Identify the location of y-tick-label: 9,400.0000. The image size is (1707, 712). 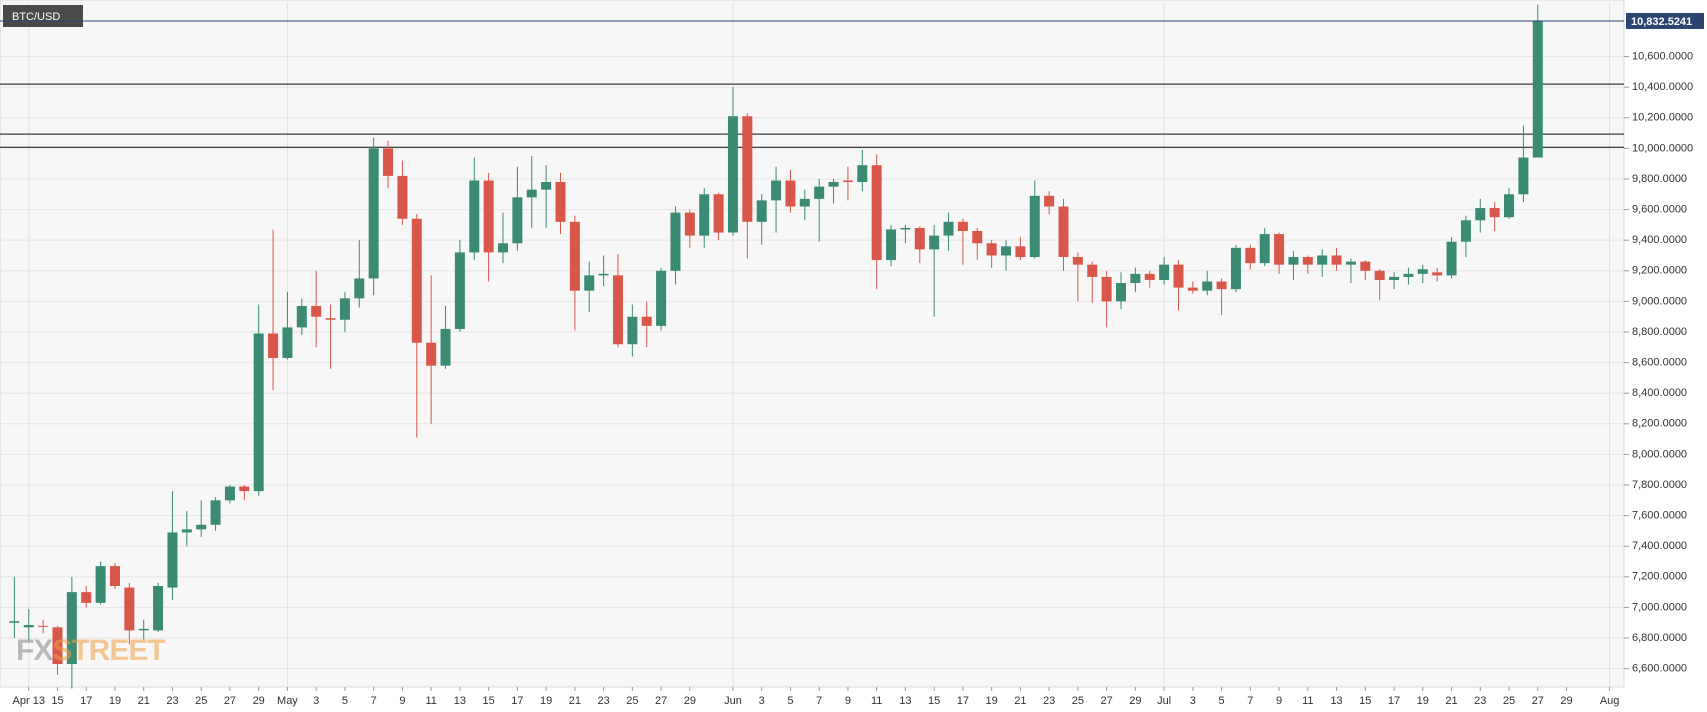
(1659, 240).